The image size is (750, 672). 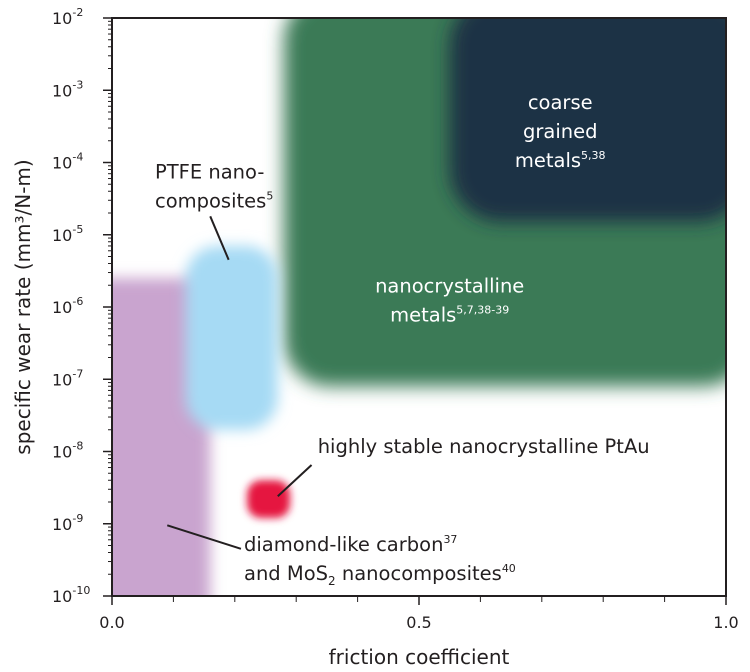 I want to click on region-dlc, so click(x=161, y=437).